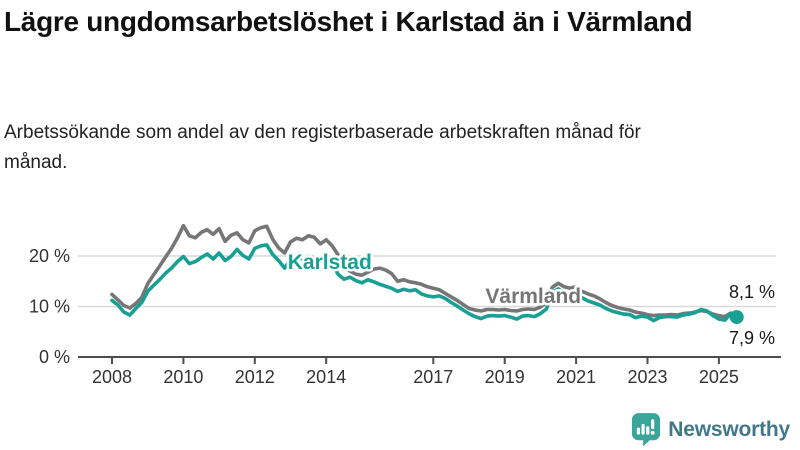 This screenshot has width=800, height=450. I want to click on newsworthy-logo-icon, so click(646, 430).